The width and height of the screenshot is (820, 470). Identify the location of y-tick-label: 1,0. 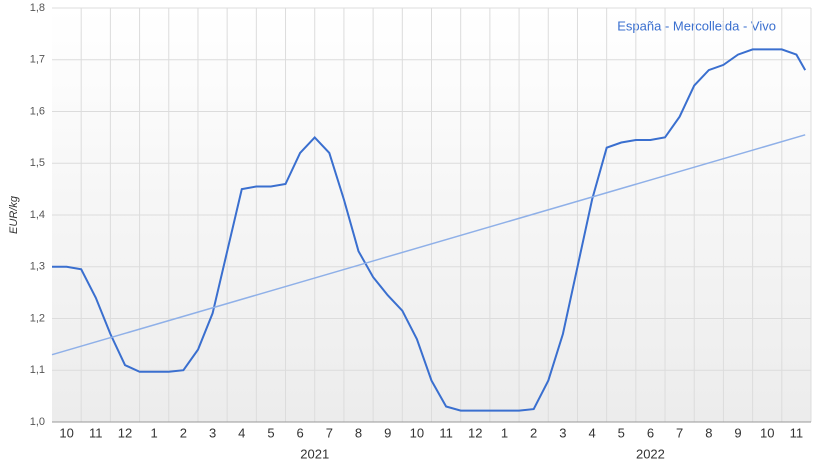
(37, 422).